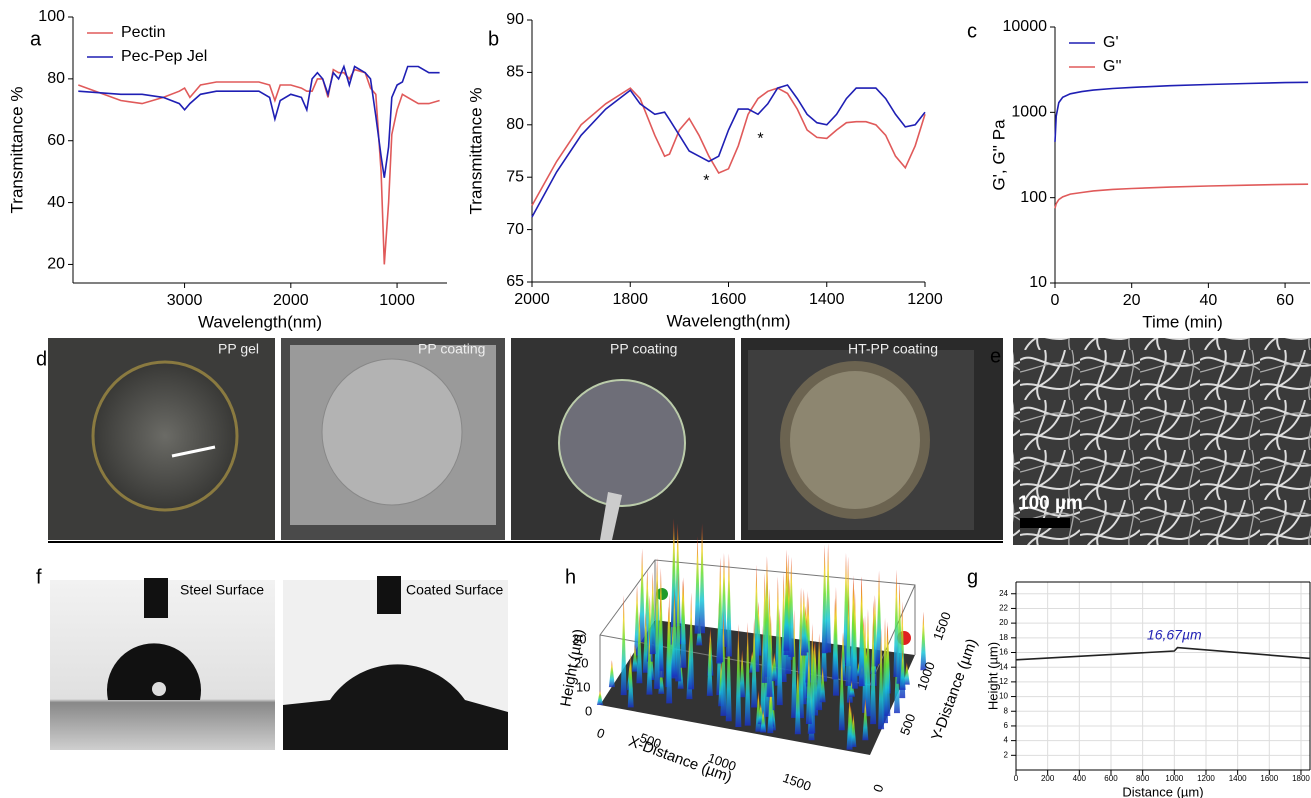 Image resolution: width=1311 pixels, height=798 pixels. Describe the element at coordinates (662, 594) in the screenshot. I see `marker` at that location.